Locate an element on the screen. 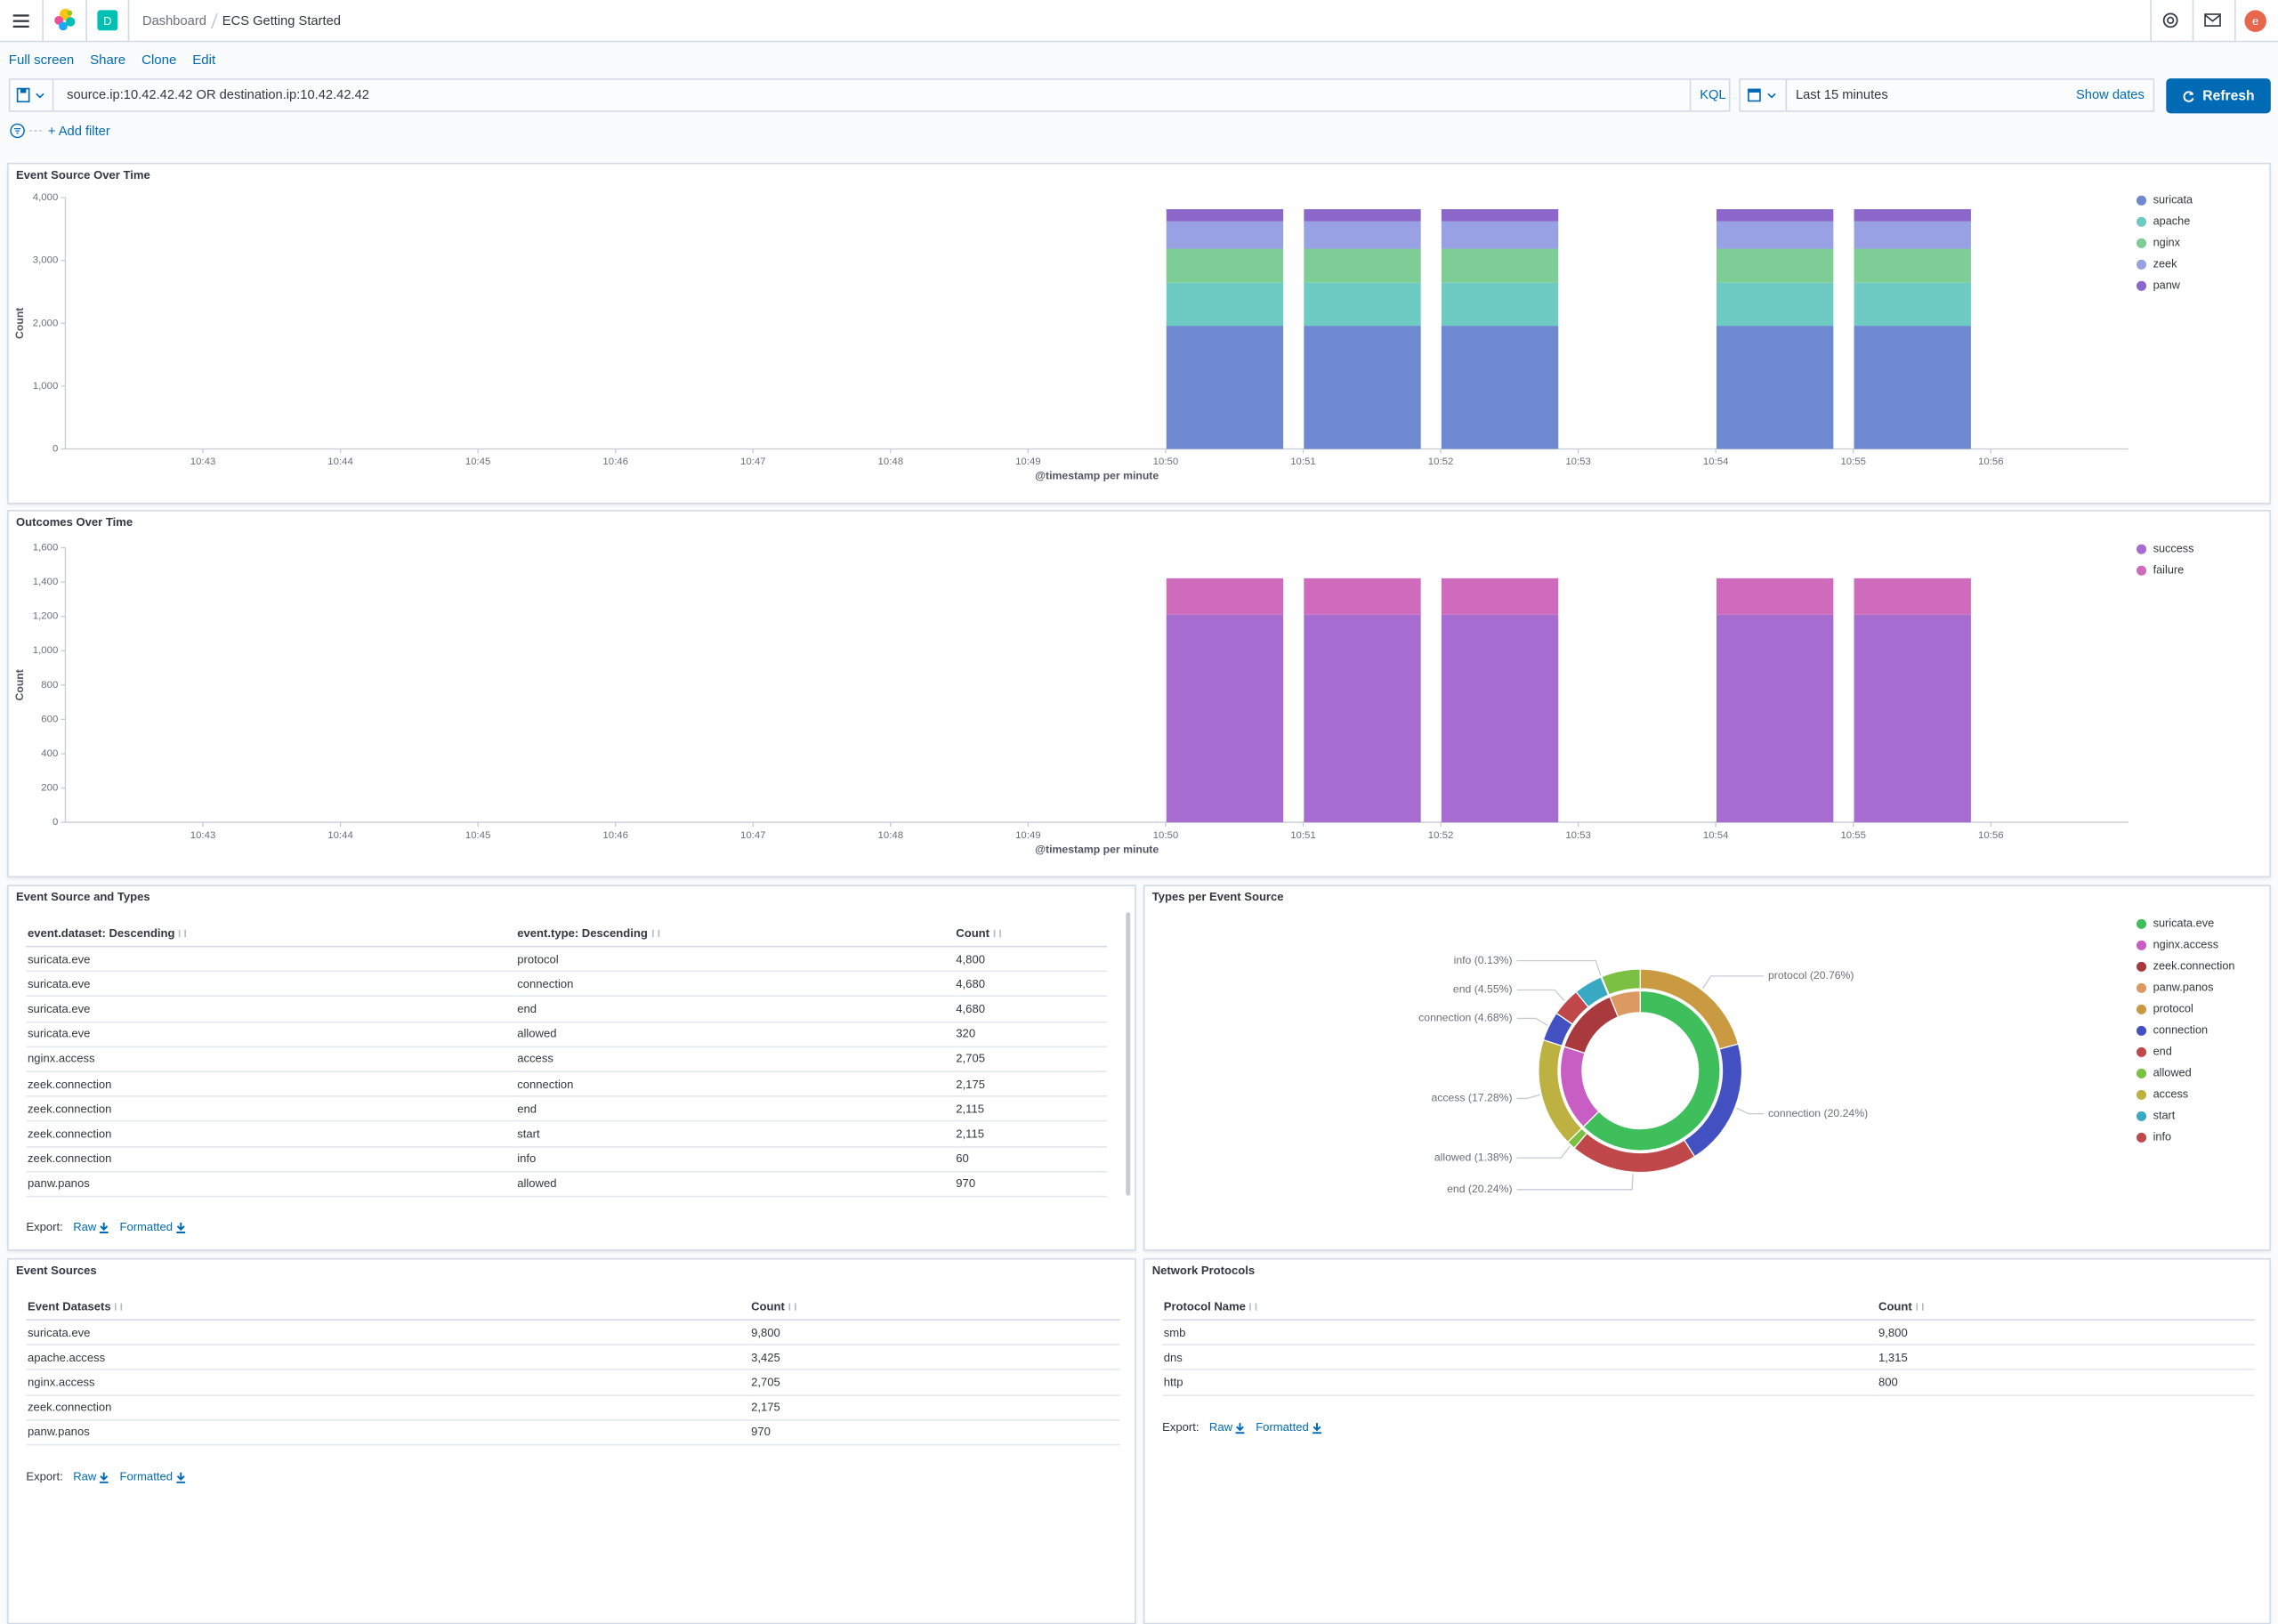 The image size is (2278, 1624). refresh-button: Refresh is located at coordinates (2219, 96).